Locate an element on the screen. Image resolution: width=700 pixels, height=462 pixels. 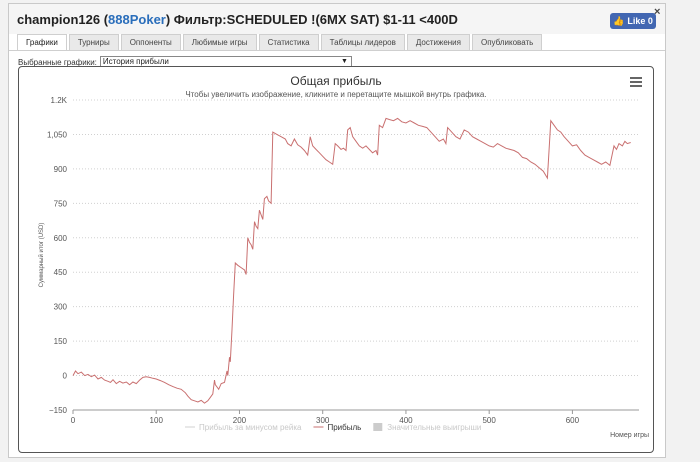
x-tick-label: 500 is located at coordinates (489, 420).